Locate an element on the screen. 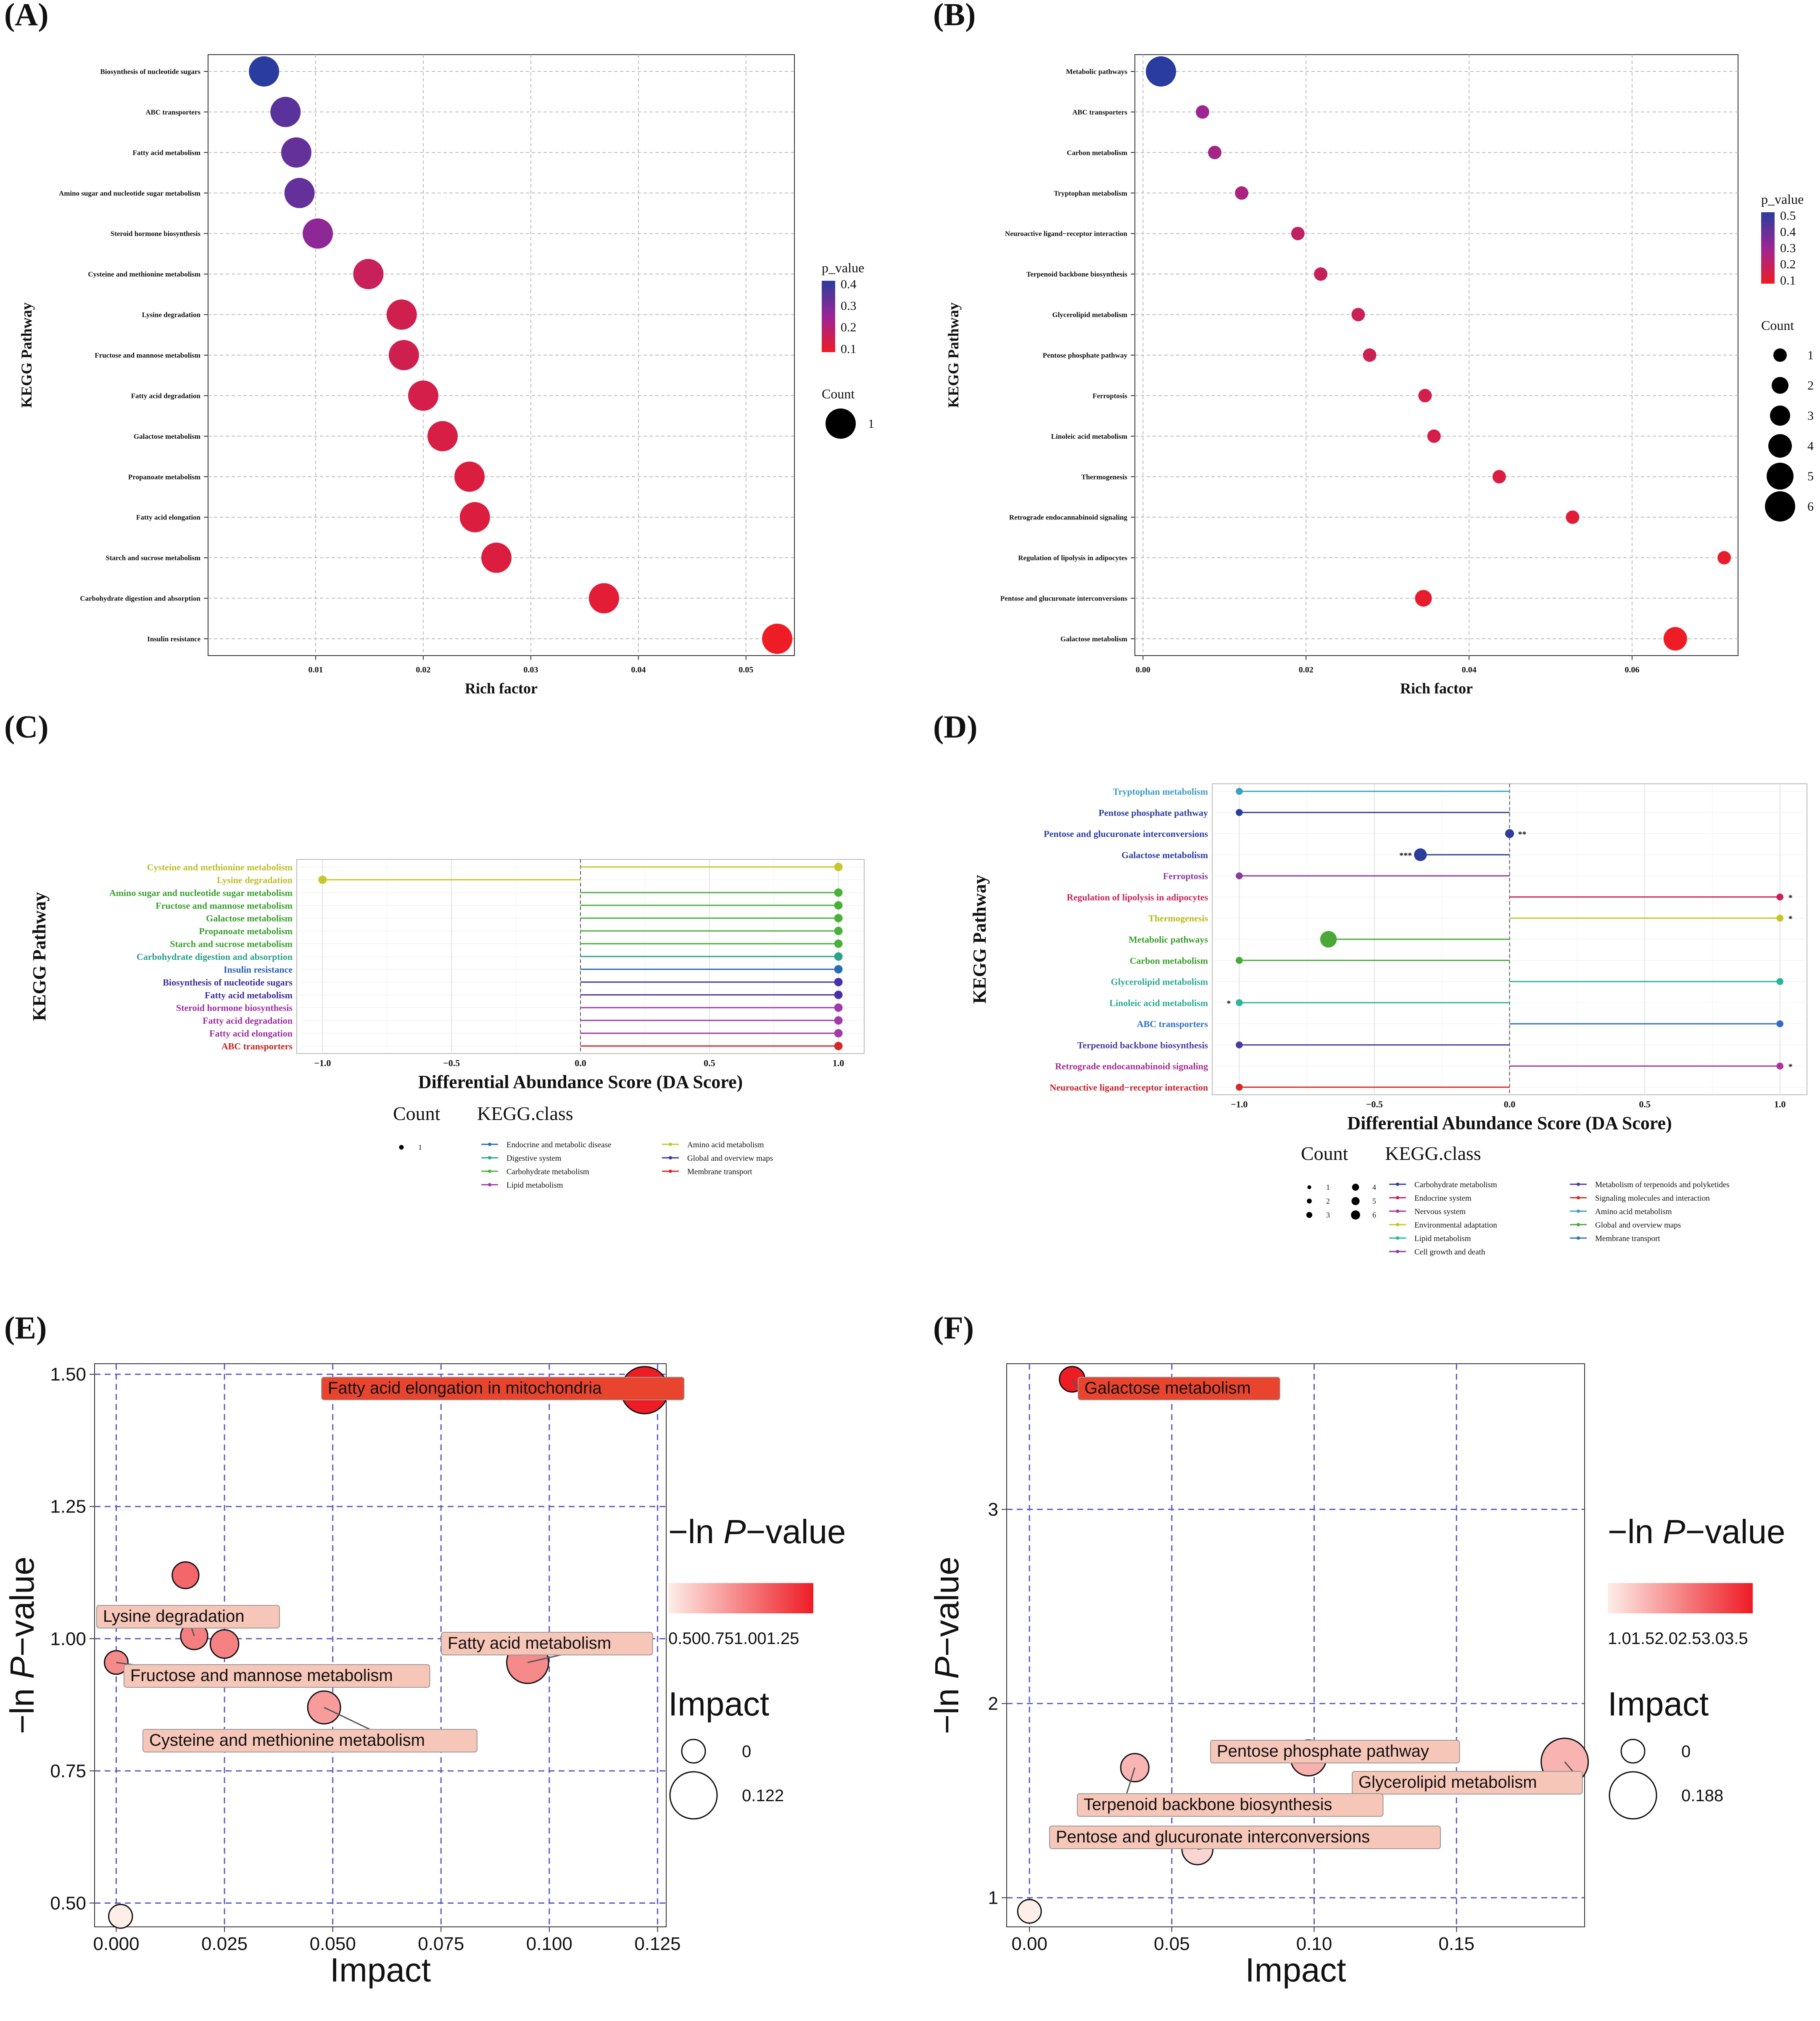  y-tick-label: 1.25 is located at coordinates (68, 1507).